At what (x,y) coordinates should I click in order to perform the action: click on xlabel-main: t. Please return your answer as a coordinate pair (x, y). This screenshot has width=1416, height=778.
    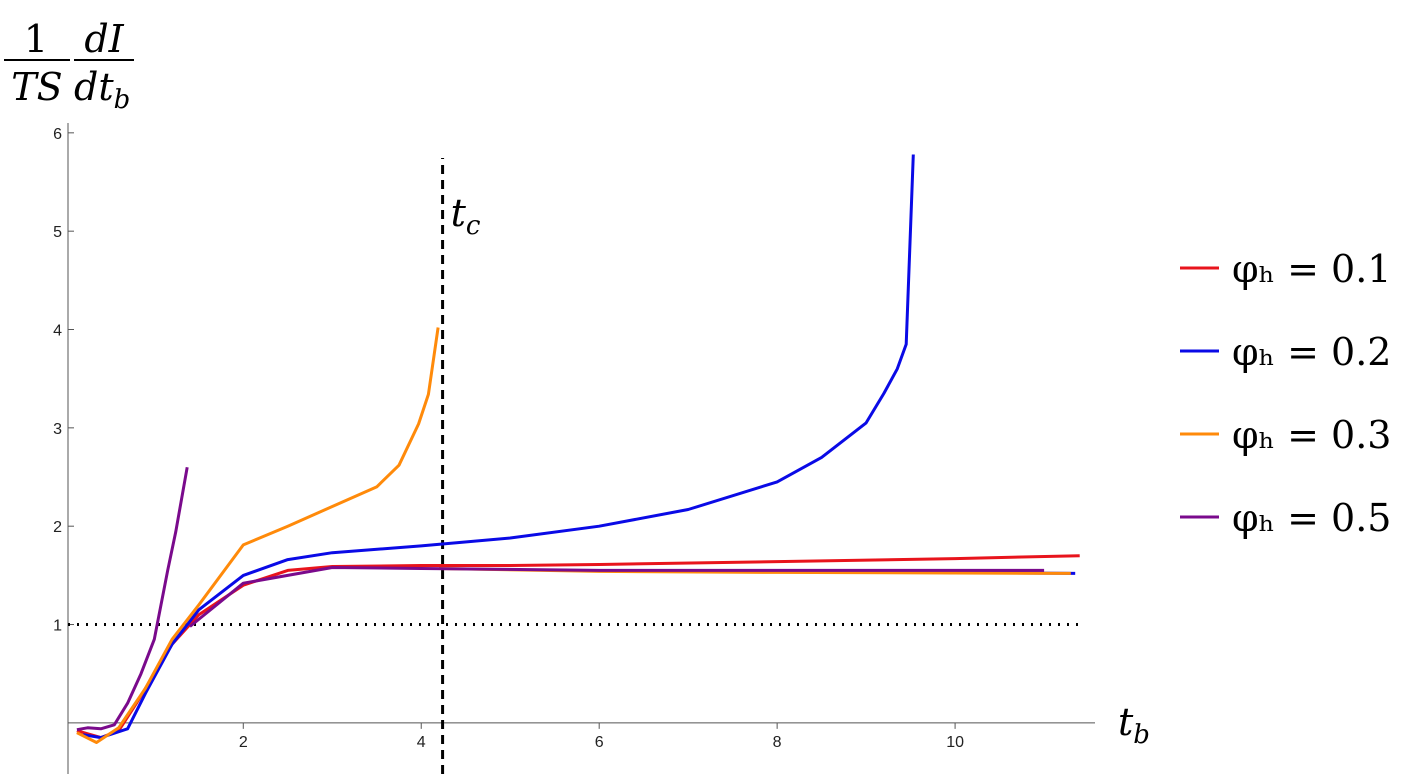
    Looking at the image, I should click on (1126, 722).